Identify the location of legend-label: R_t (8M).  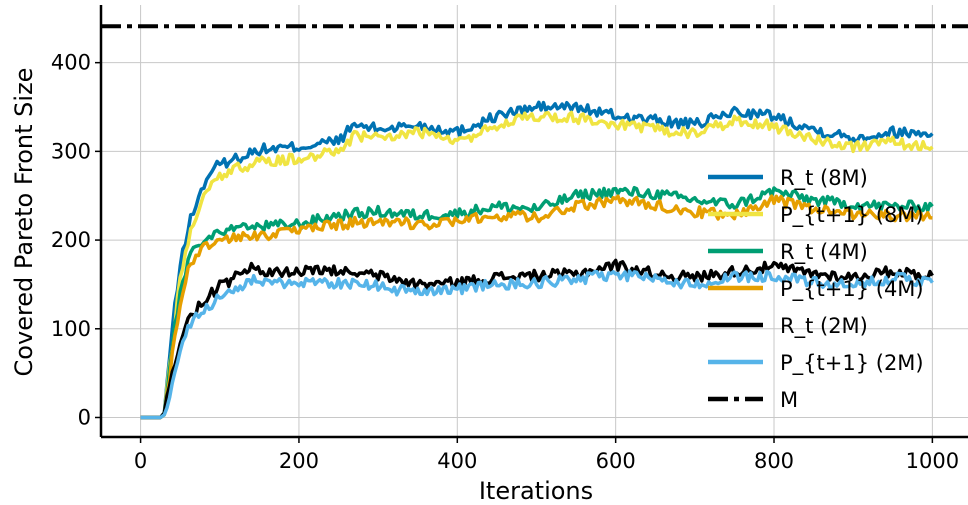
(824, 178).